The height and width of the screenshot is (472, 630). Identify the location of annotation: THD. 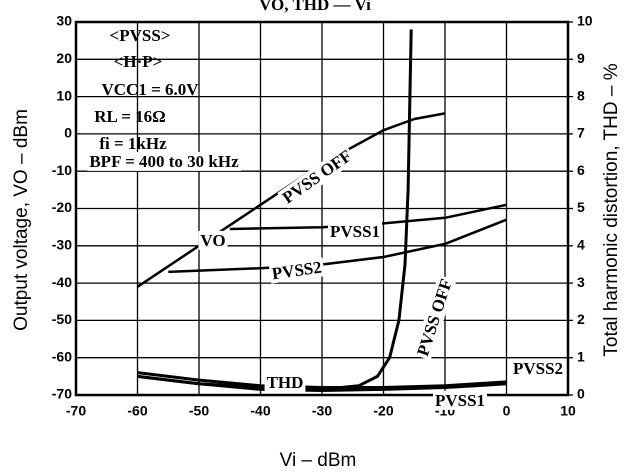
(285, 382).